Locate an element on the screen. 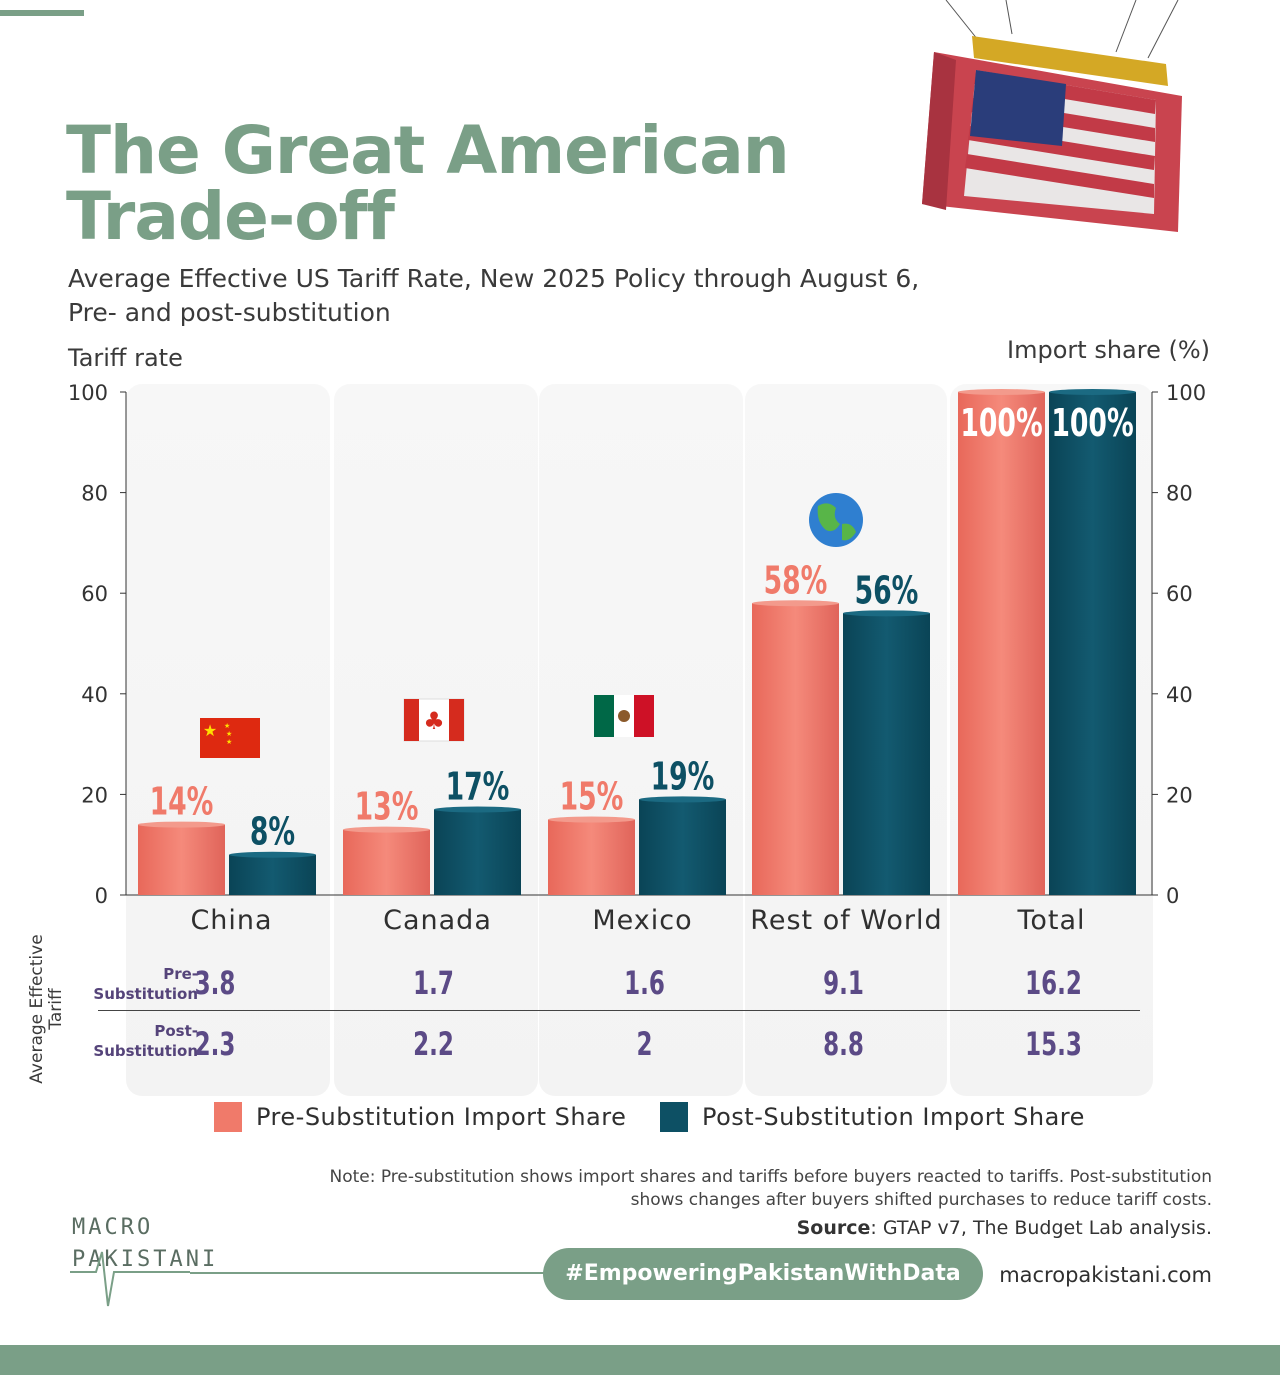 The width and height of the screenshot is (1280, 1375). right-tick-label: 20 is located at coordinates (1179, 795).